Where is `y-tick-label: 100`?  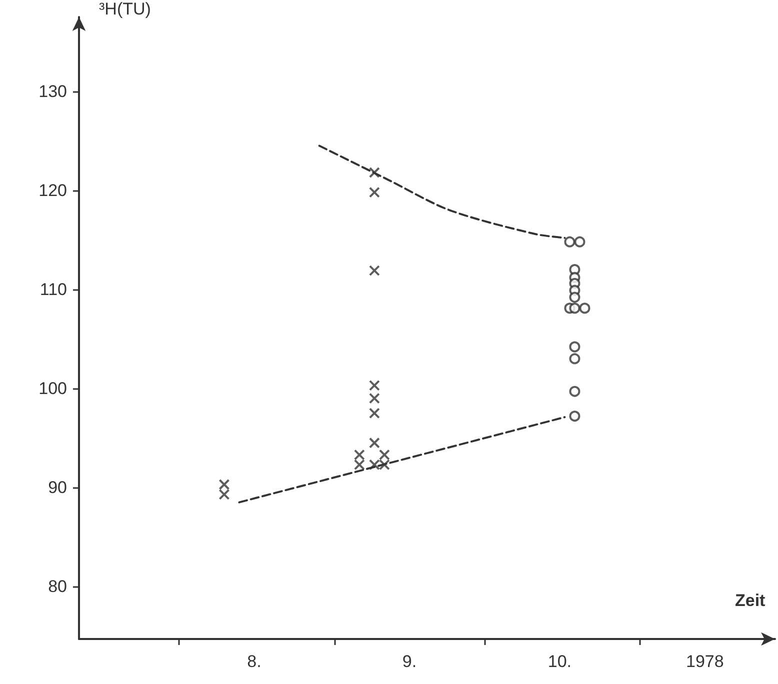
y-tick-label: 100 is located at coordinates (52, 388).